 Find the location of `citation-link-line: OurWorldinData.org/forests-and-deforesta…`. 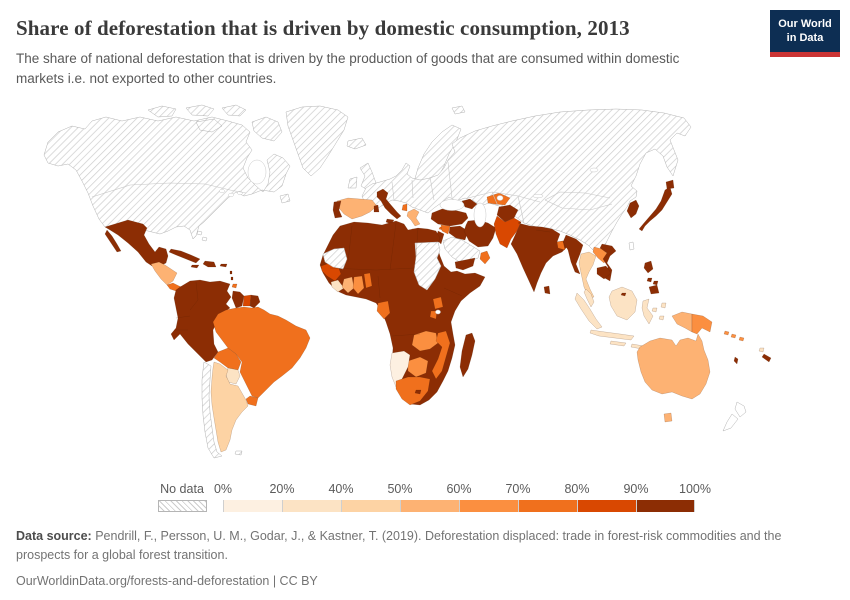

citation-link-line: OurWorldinData.org/forests-and-deforesta… is located at coordinates (167, 580).